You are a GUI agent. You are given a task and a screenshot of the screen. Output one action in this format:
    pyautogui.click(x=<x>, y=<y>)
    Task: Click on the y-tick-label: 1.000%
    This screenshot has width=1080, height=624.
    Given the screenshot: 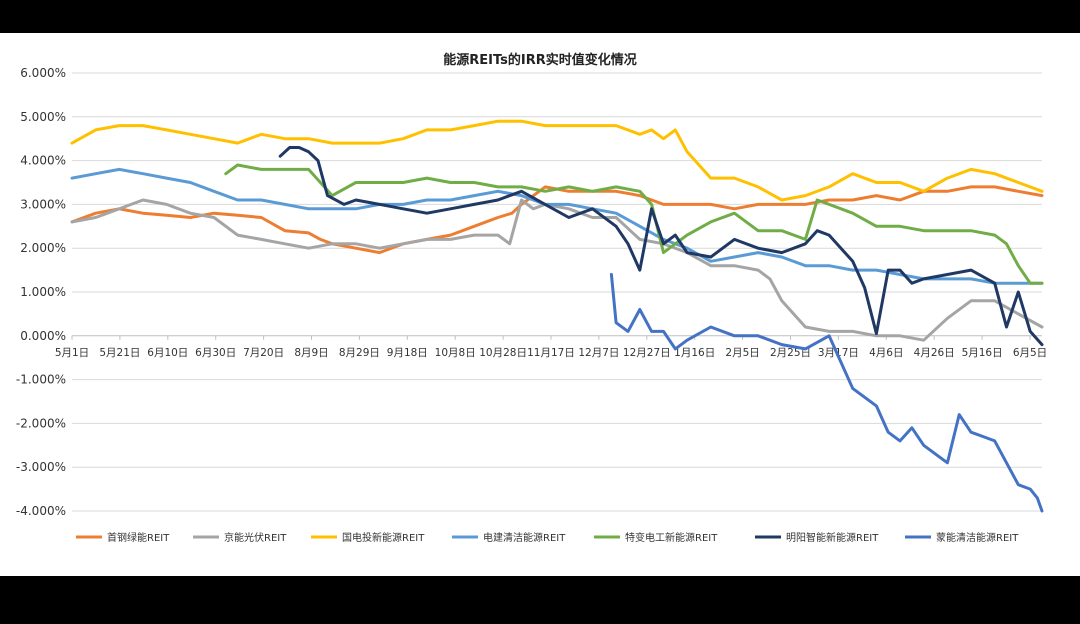 What is the action you would take?
    pyautogui.click(x=43, y=292)
    